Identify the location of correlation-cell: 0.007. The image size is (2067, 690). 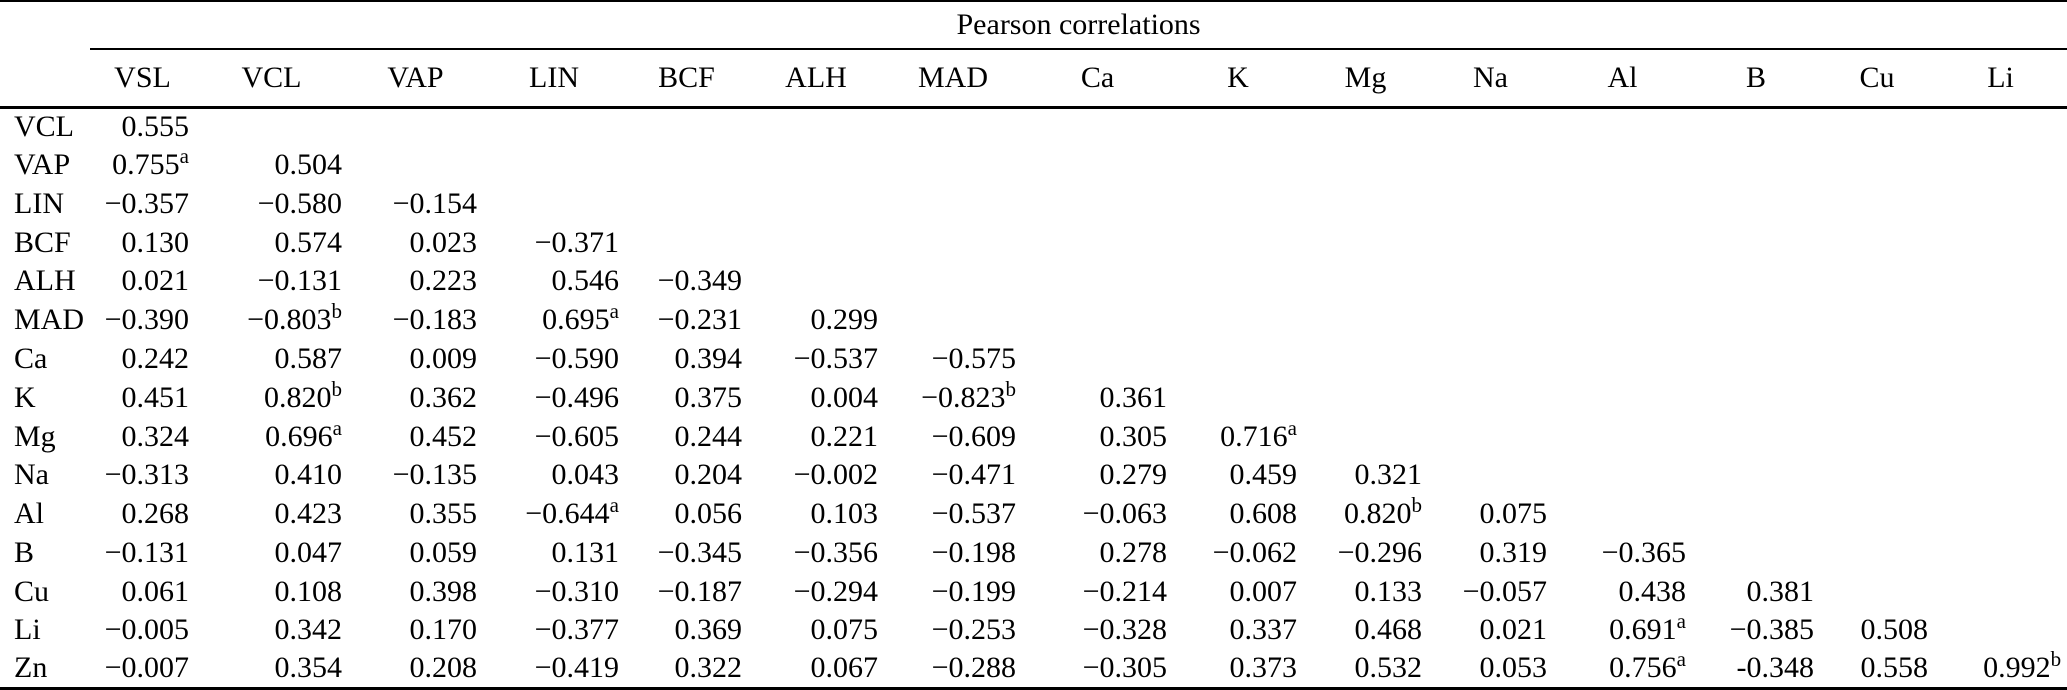
(1263, 591).